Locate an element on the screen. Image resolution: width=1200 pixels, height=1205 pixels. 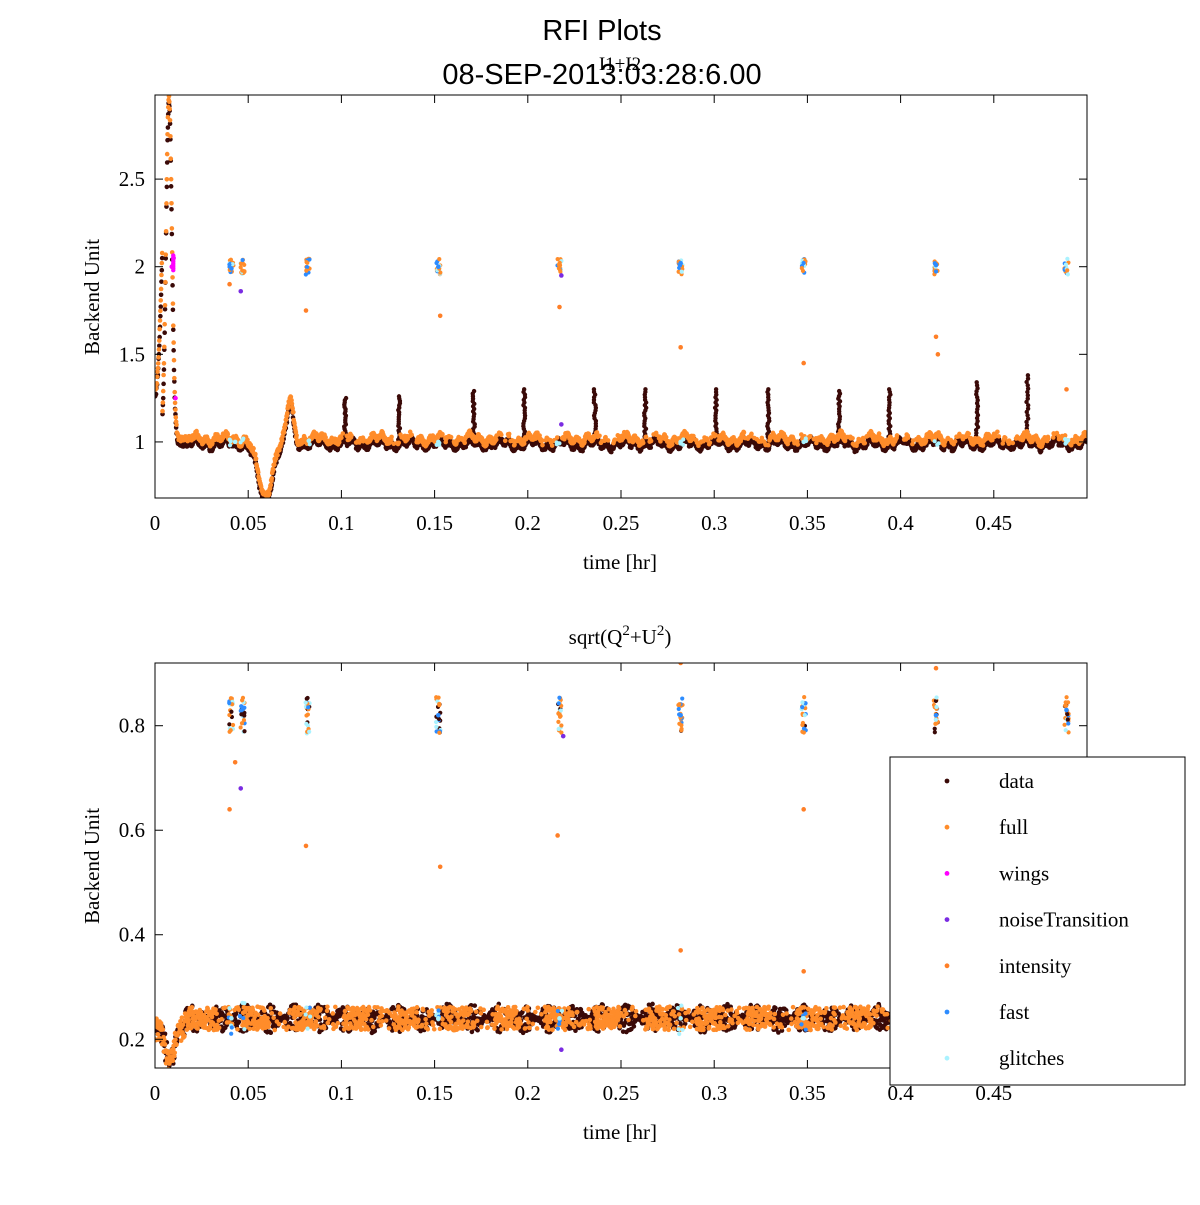
figure-title: RFI Plots is located at coordinates (601, 31).